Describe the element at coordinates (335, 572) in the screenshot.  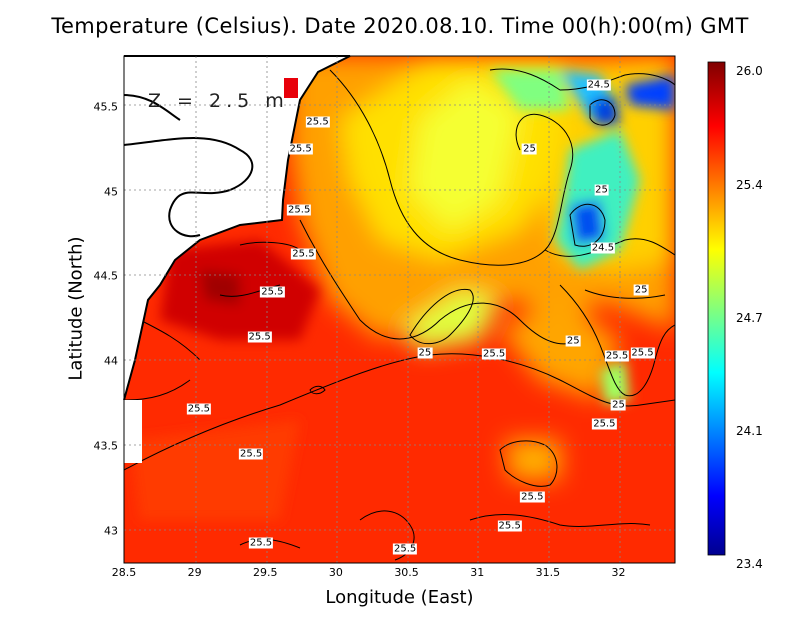
I see `x-tick-label: 30` at that location.